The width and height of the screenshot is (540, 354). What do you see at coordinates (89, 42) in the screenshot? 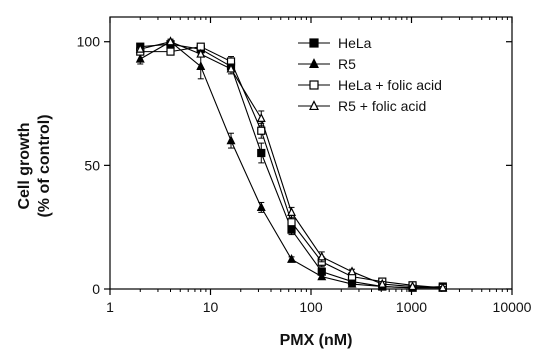
I see `y-tick-label: 100` at bounding box center [89, 42].